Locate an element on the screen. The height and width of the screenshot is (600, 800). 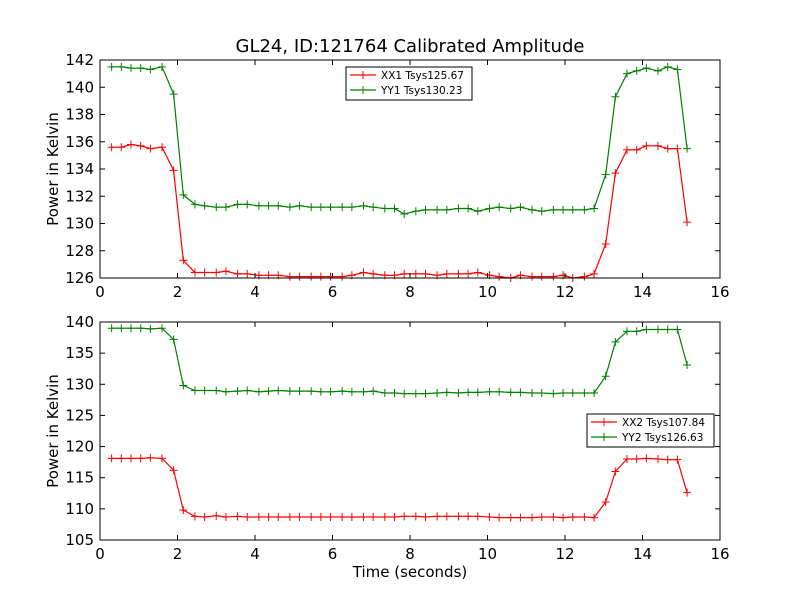
x-axis-label: Time (seconds) is located at coordinates (410, 572).